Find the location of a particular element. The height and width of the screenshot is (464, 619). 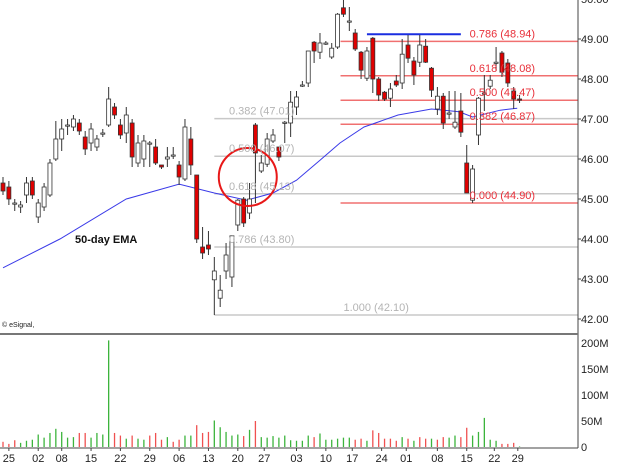

price-tick-label: 48.00 is located at coordinates (595, 80).